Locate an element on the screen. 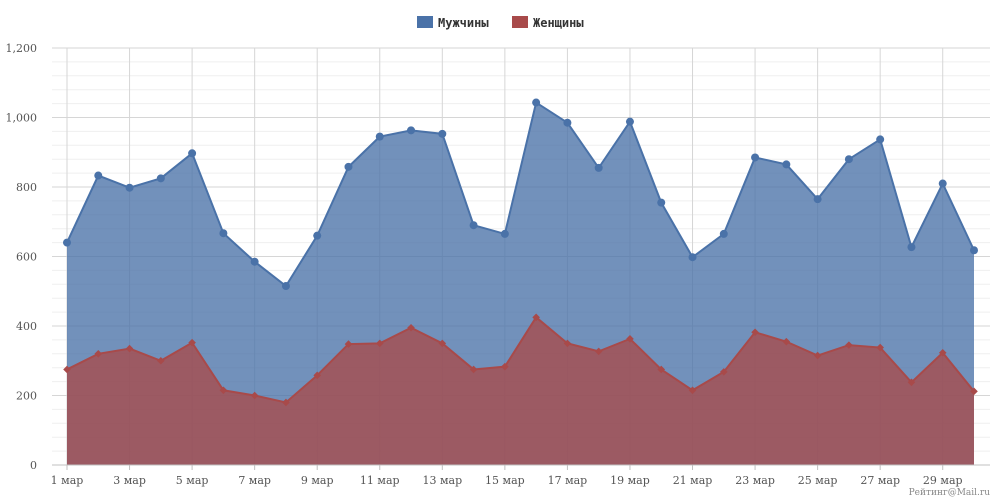 The width and height of the screenshot is (1000, 500). y-axis-ticks: 0 200 400 600 800 1,000 1,200 is located at coordinates (22, 257).